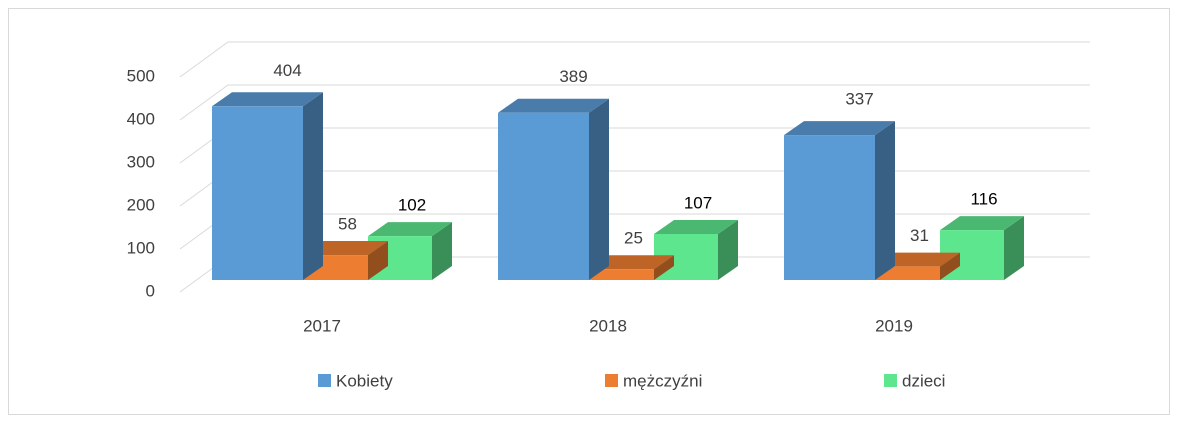  Describe the element at coordinates (364, 380) in the screenshot. I see `legend-label: Kobiety` at that location.